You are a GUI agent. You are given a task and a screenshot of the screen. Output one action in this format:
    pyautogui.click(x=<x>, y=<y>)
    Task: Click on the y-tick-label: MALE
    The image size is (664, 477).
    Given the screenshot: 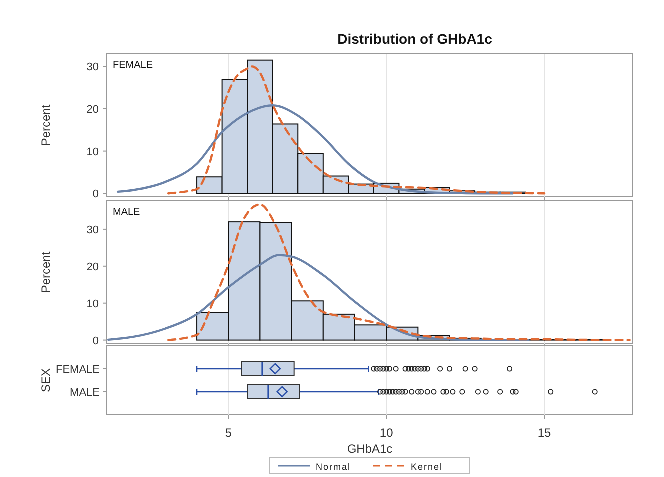 What is the action you would take?
    pyautogui.click(x=85, y=393)
    